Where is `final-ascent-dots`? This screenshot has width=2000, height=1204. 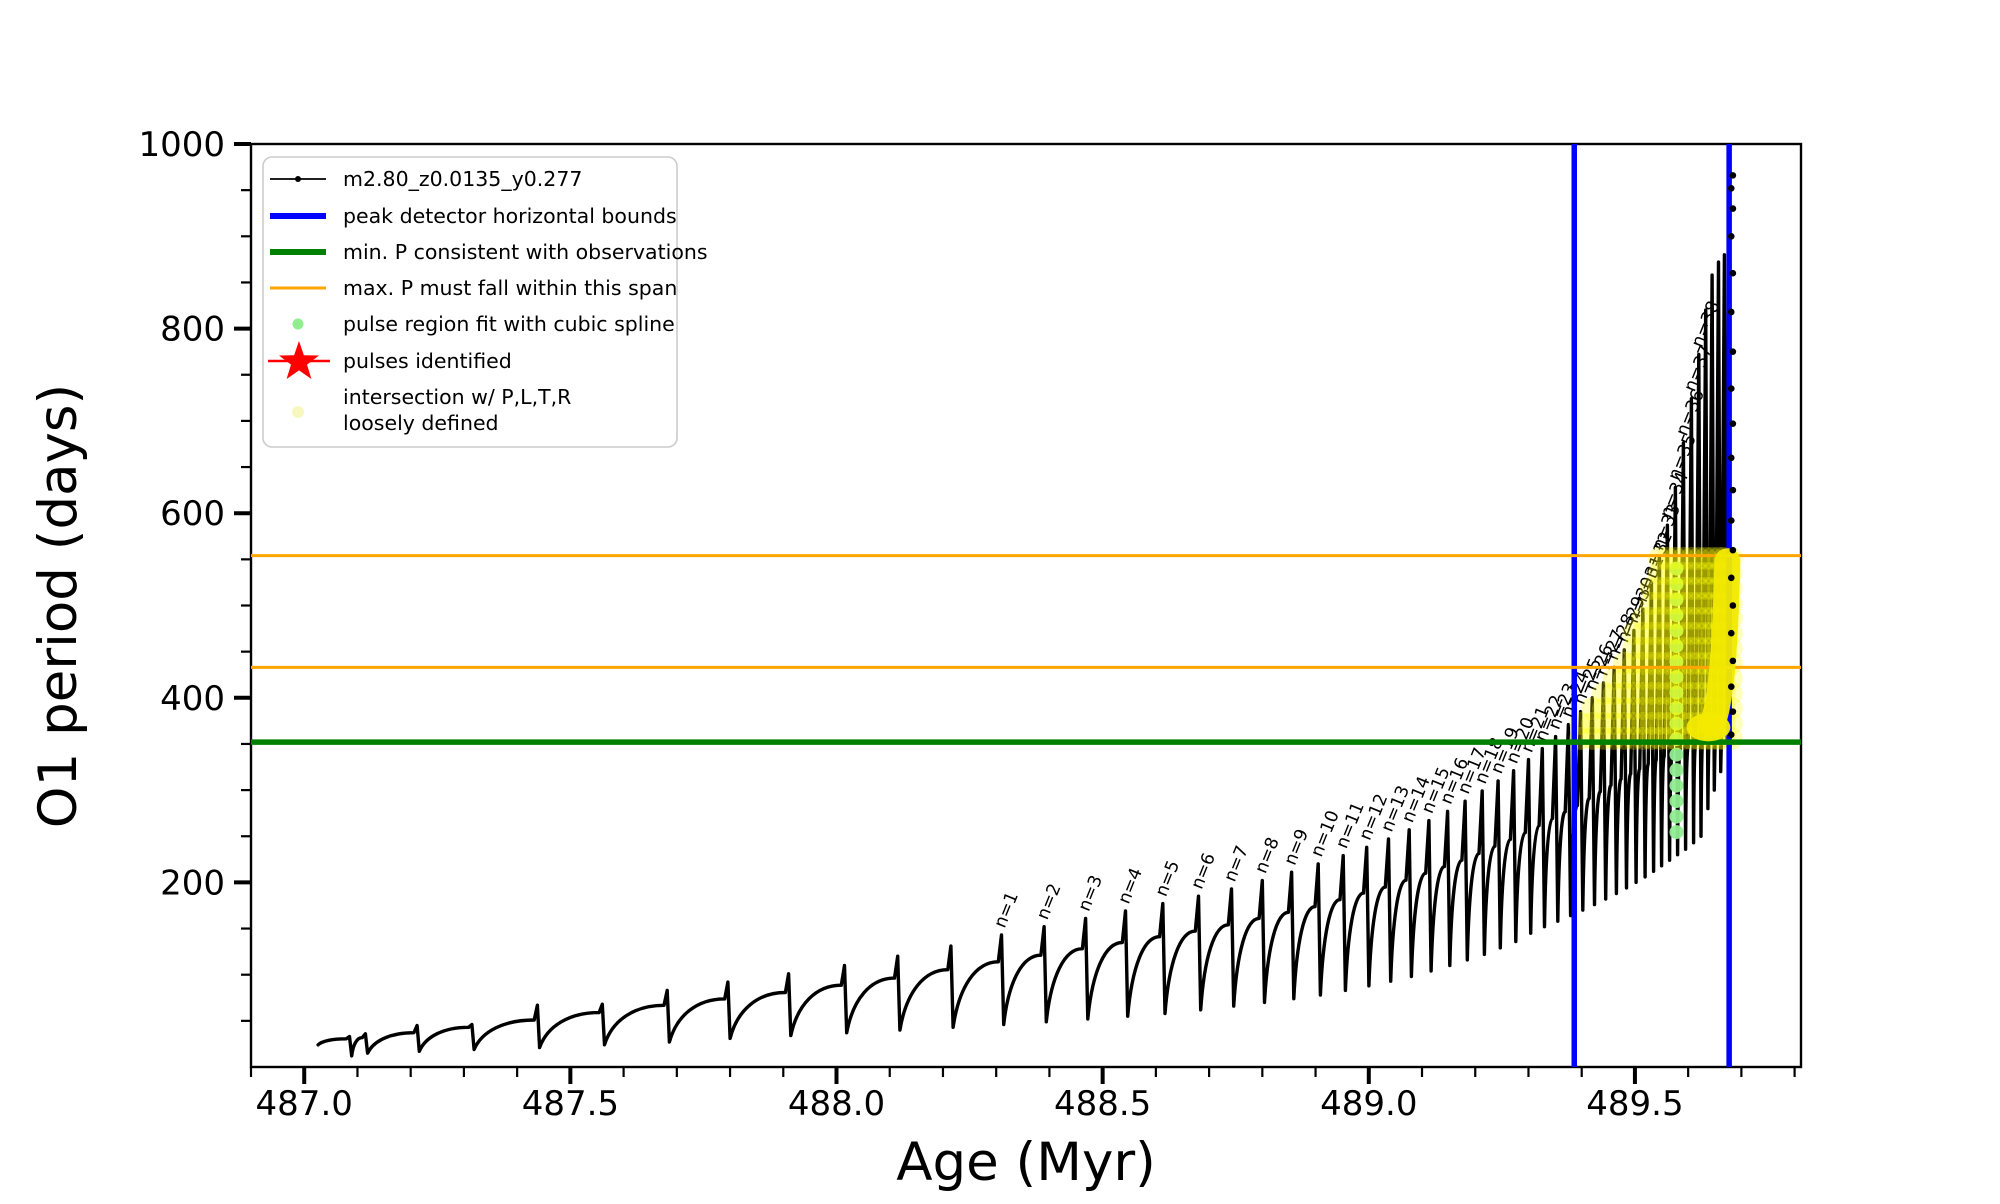 final-ascent-dots is located at coordinates (1732, 455).